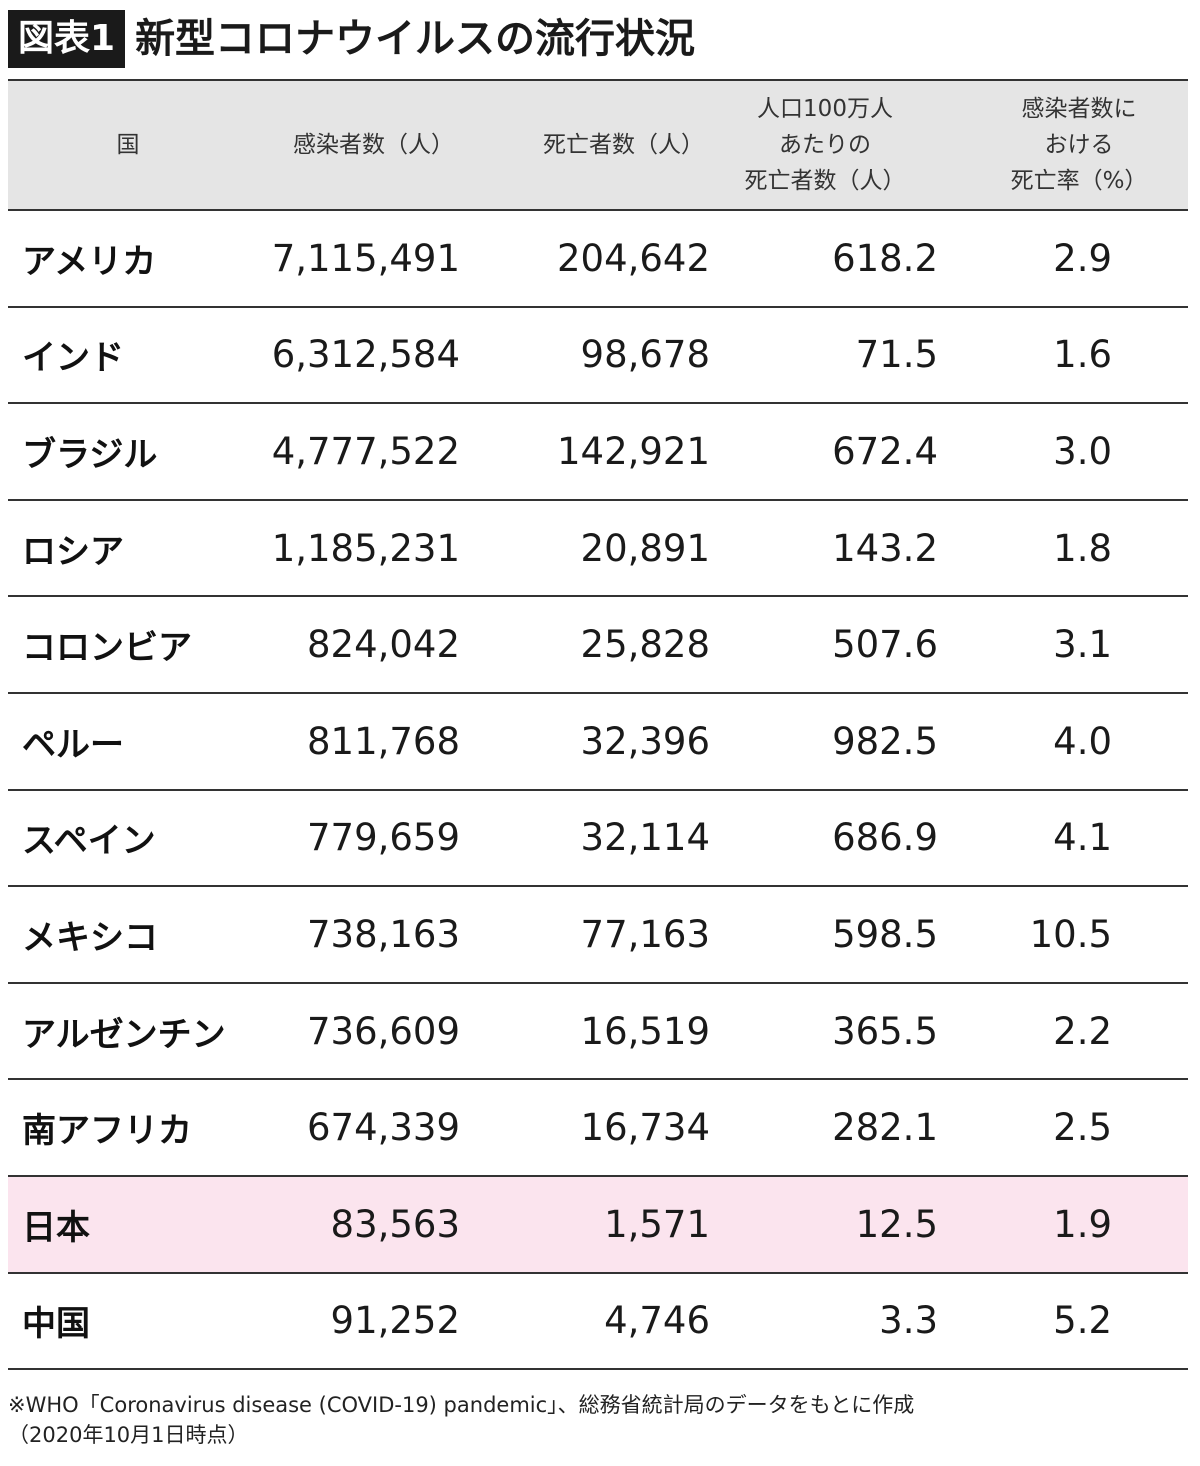 The height and width of the screenshot is (1466, 1200). What do you see at coordinates (354, 1128) in the screenshot?
I see `cell-cases: 674,339` at bounding box center [354, 1128].